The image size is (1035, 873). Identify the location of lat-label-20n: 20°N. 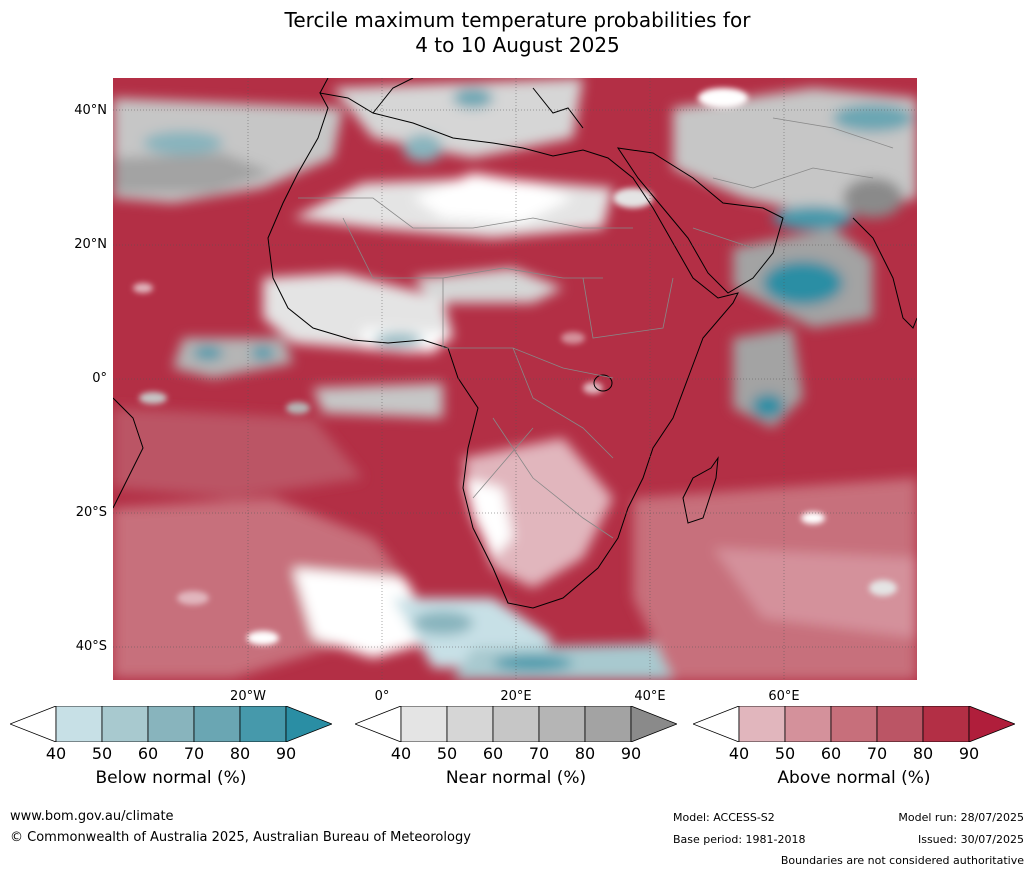
(90, 244).